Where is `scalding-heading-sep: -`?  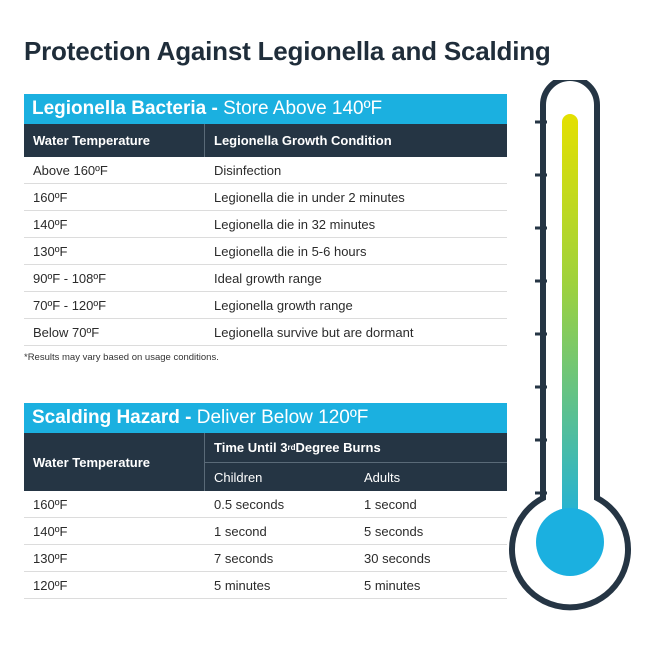 scalding-heading-sep: - is located at coordinates (188, 417).